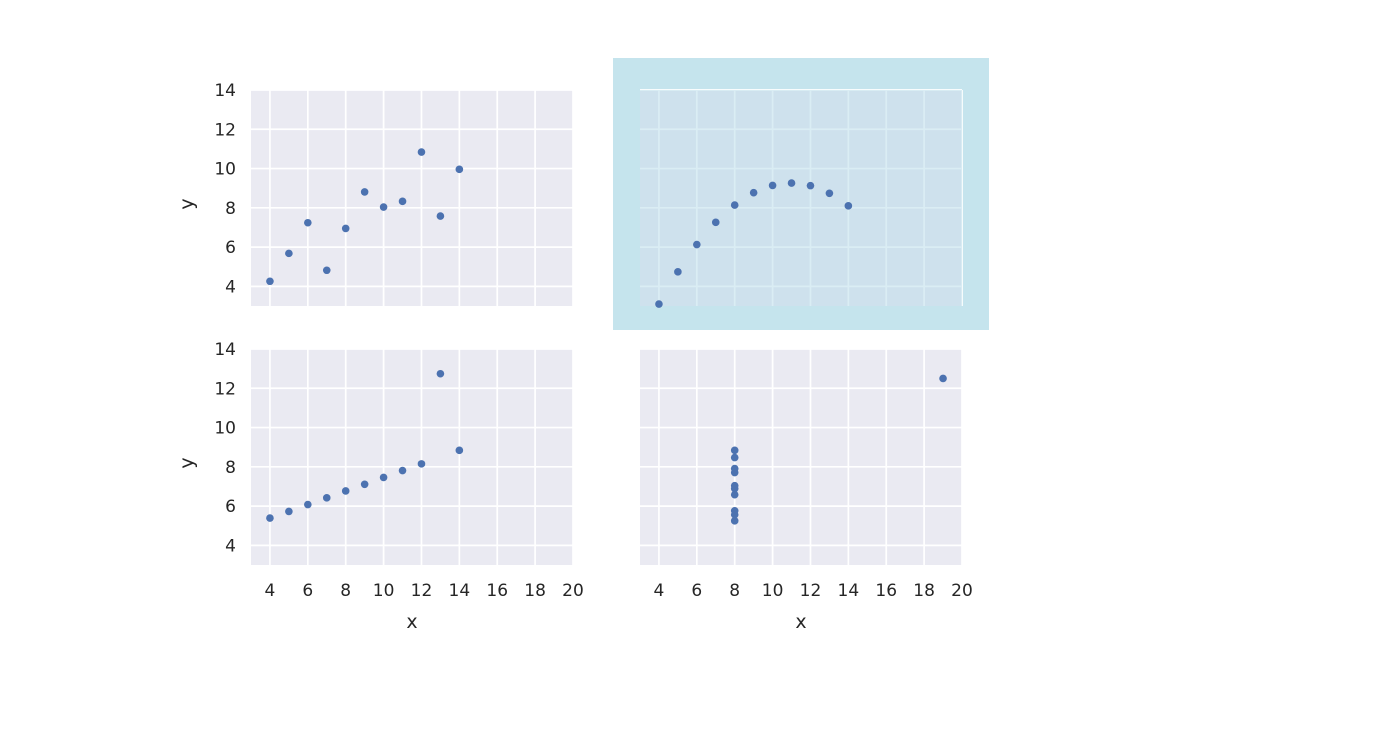 This screenshot has height=750, width=1400. I want to click on highlight-overlay, so click(801, 198).